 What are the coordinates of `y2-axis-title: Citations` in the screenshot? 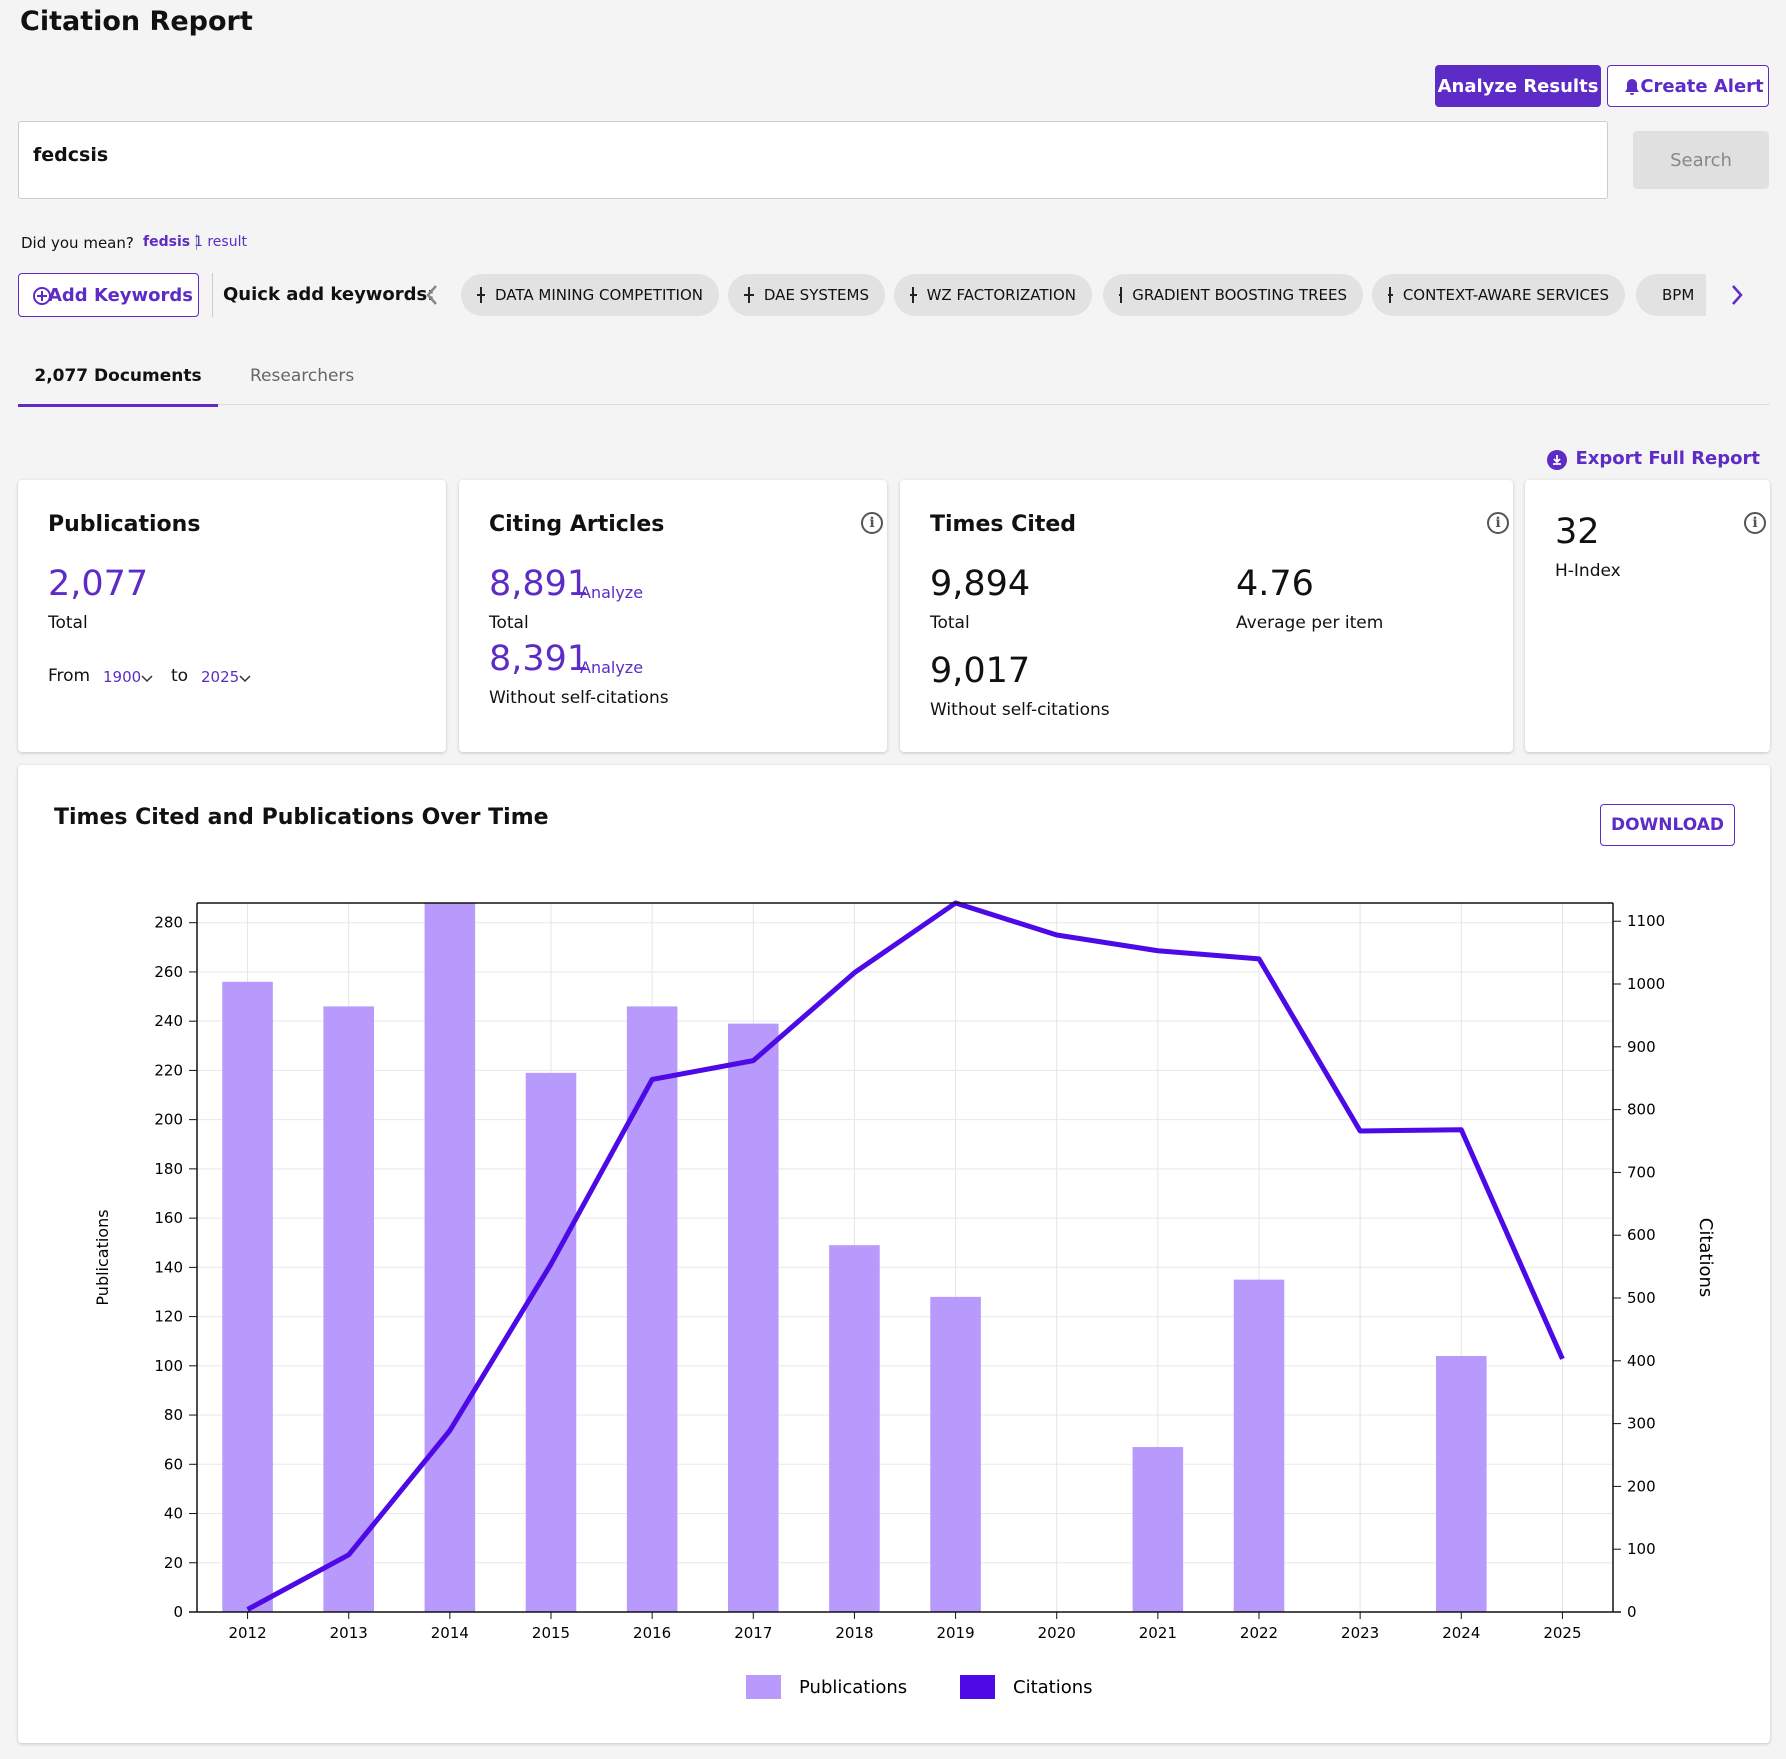 It's located at (1705, 1258).